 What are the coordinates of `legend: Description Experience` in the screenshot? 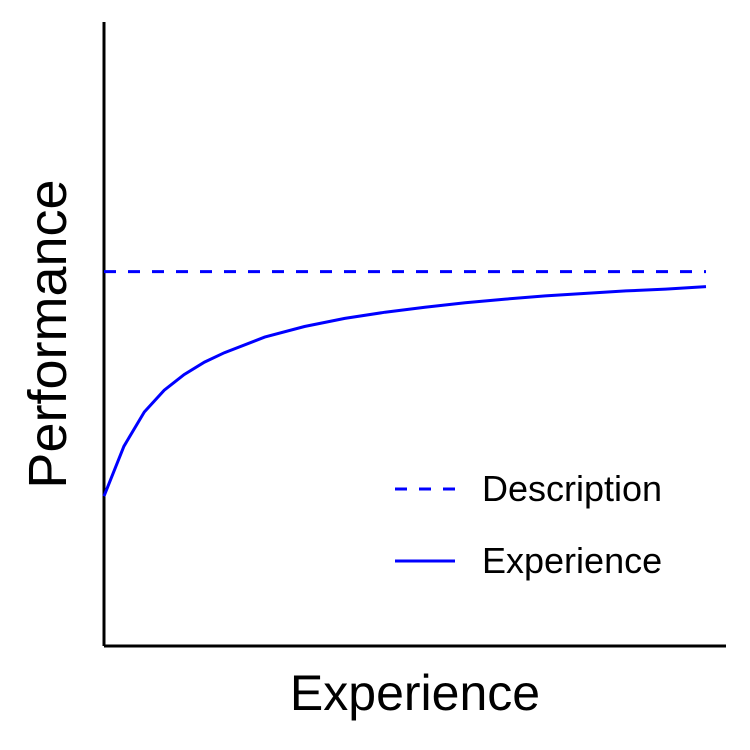 It's located at (528, 524).